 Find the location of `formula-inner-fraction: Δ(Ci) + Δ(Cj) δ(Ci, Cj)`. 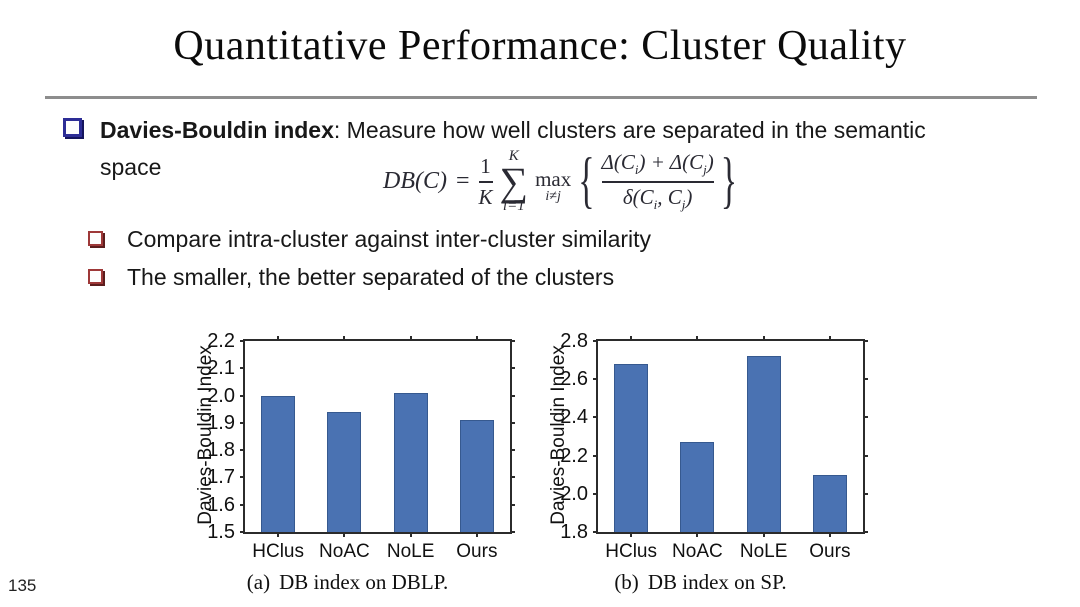

formula-inner-fraction: Δ(Ci) + Δ(Cj) δ(Ci, Cj) is located at coordinates (657, 181).